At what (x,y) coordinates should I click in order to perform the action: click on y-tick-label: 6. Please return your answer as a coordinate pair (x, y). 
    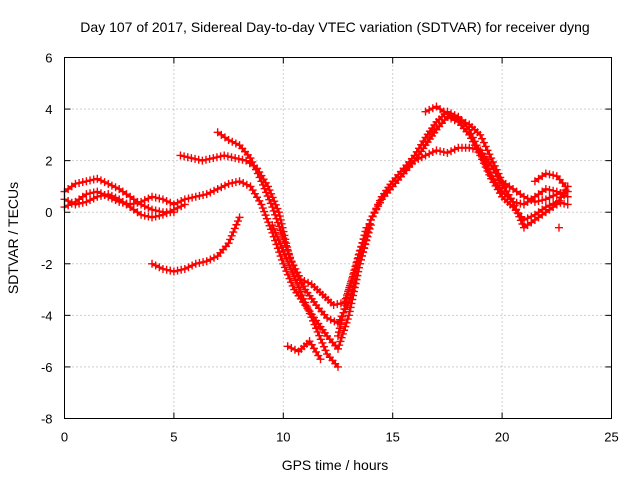
    Looking at the image, I should click on (48, 58).